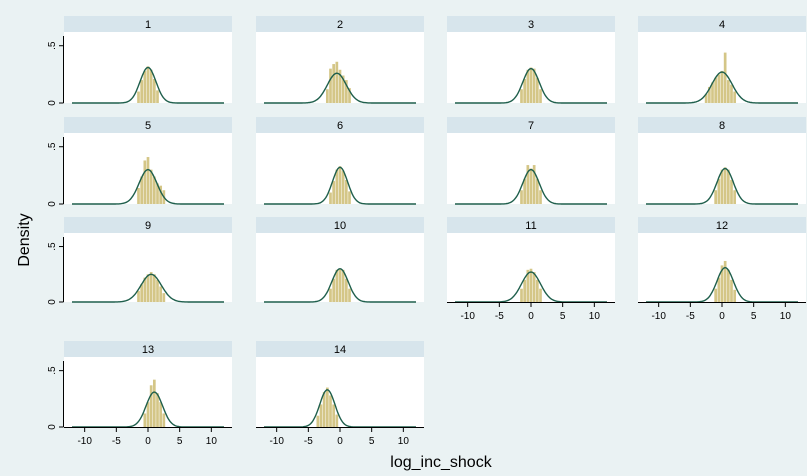  Describe the element at coordinates (722, 161) in the screenshot. I see `panel-8: 8` at that location.